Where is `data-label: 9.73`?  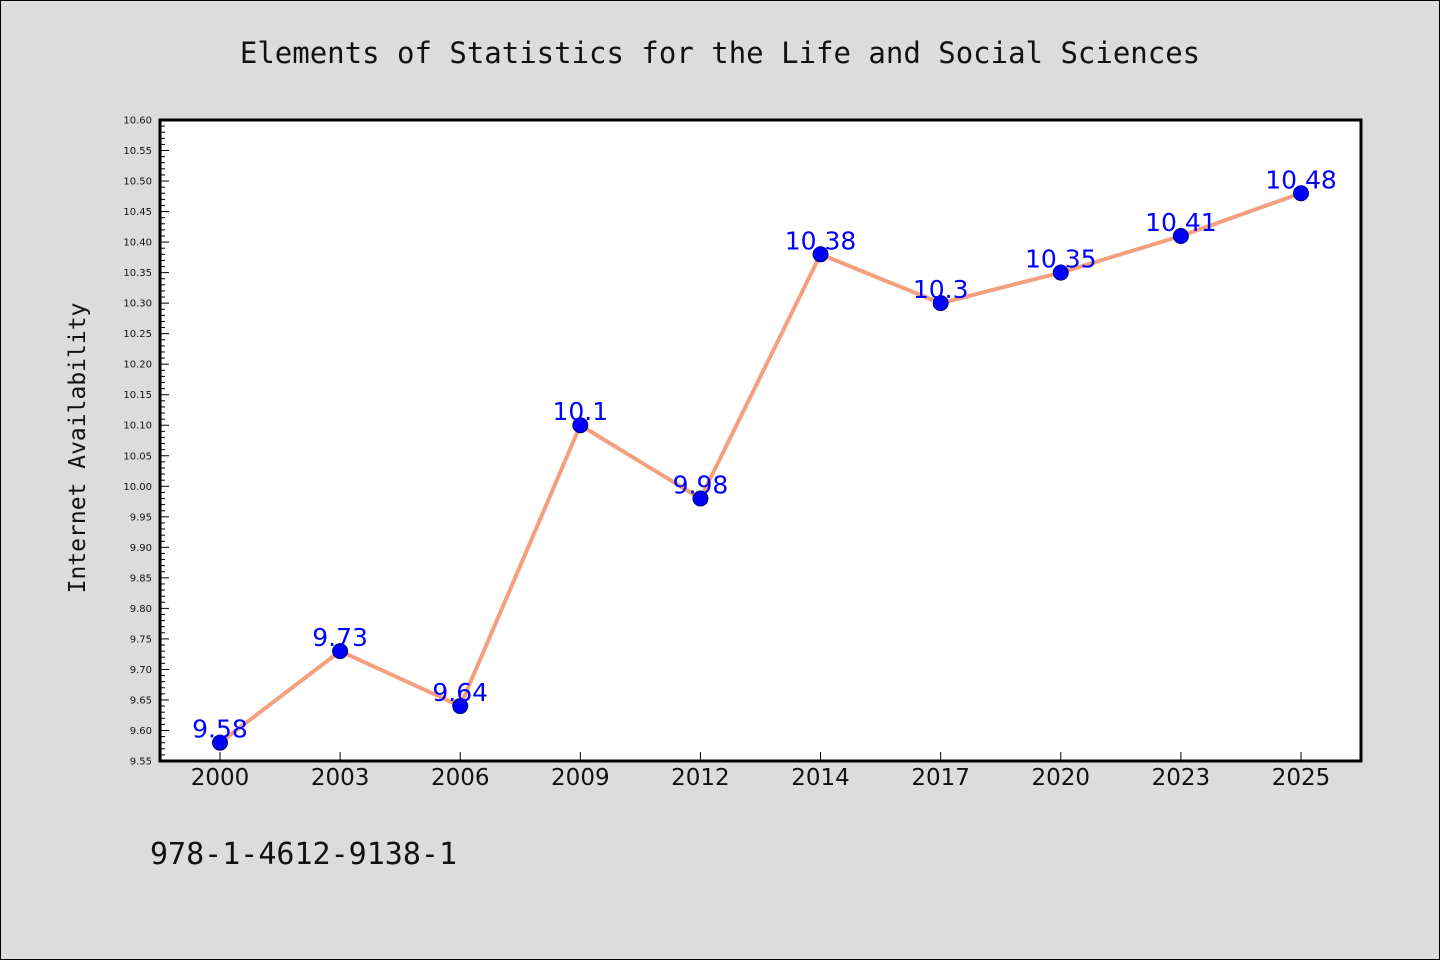
data-label: 9.73 is located at coordinates (340, 637).